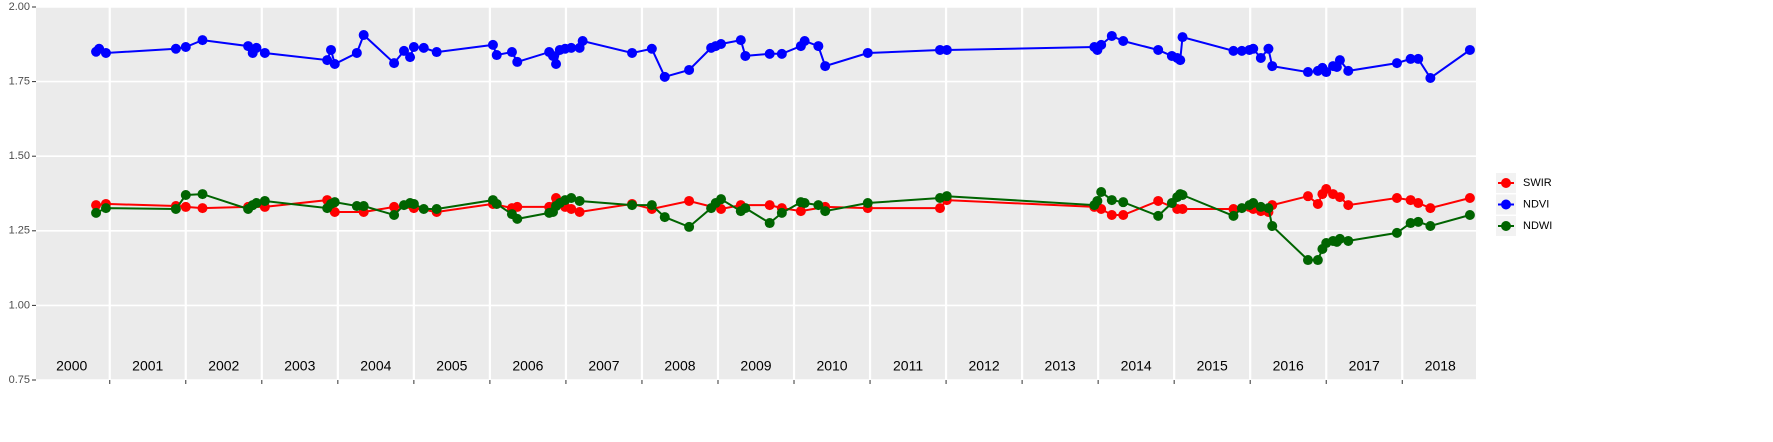 The width and height of the screenshot is (1773, 442). I want to click on x-tick-label: 2017, so click(1364, 366).